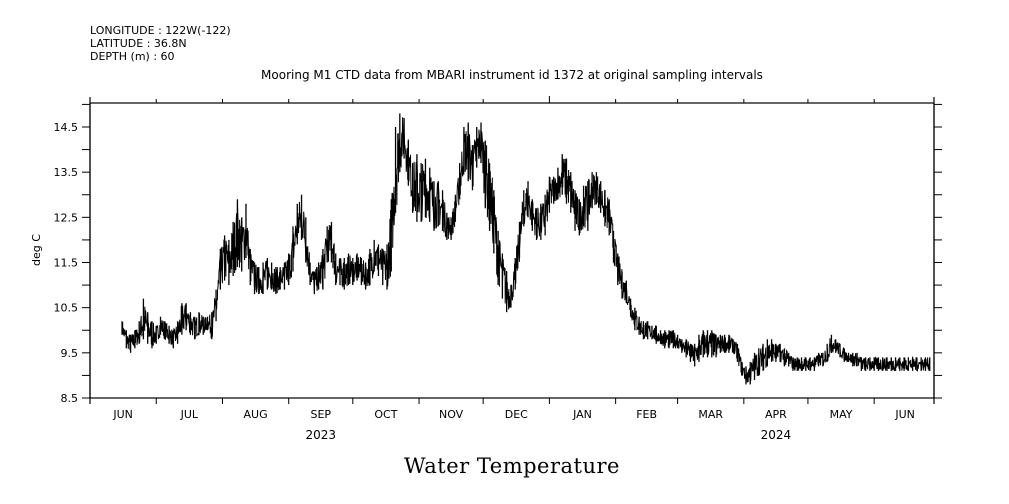 This screenshot has width=1009, height=504. Describe the element at coordinates (776, 414) in the screenshot. I see `x-month-label: APR` at that location.